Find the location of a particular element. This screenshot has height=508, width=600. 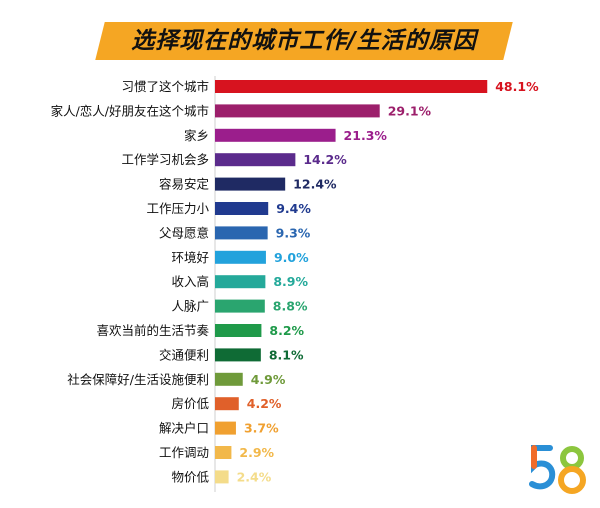

value-label: 4.9% is located at coordinates (268, 379).